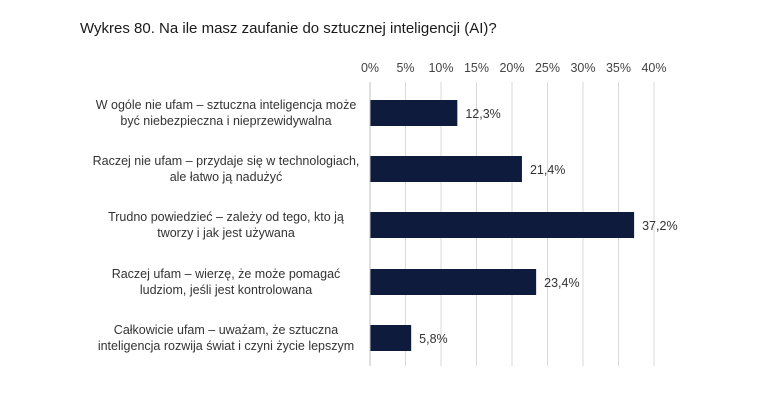 The width and height of the screenshot is (771, 411). What do you see at coordinates (370, 68) in the screenshot?
I see `x-tick-label: 0%` at bounding box center [370, 68].